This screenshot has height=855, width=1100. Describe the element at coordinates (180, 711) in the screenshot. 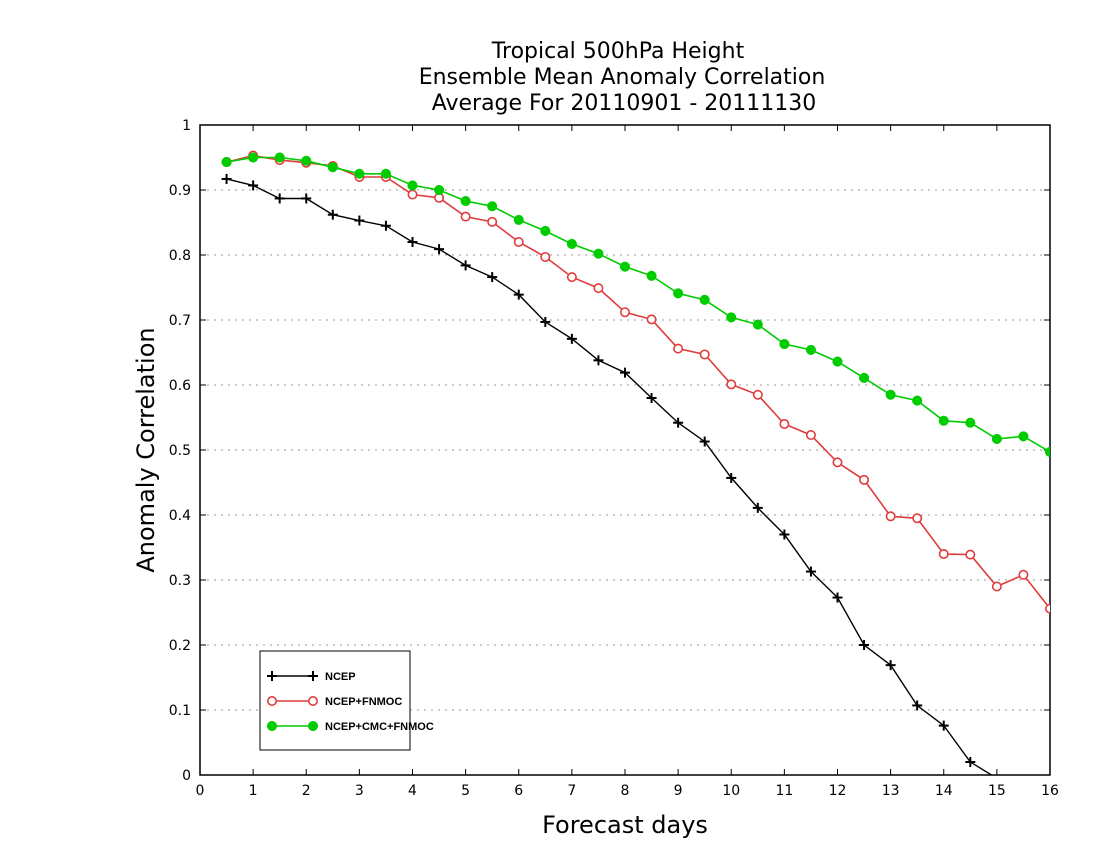

I see `y-tick-label: 0.1` at that location.